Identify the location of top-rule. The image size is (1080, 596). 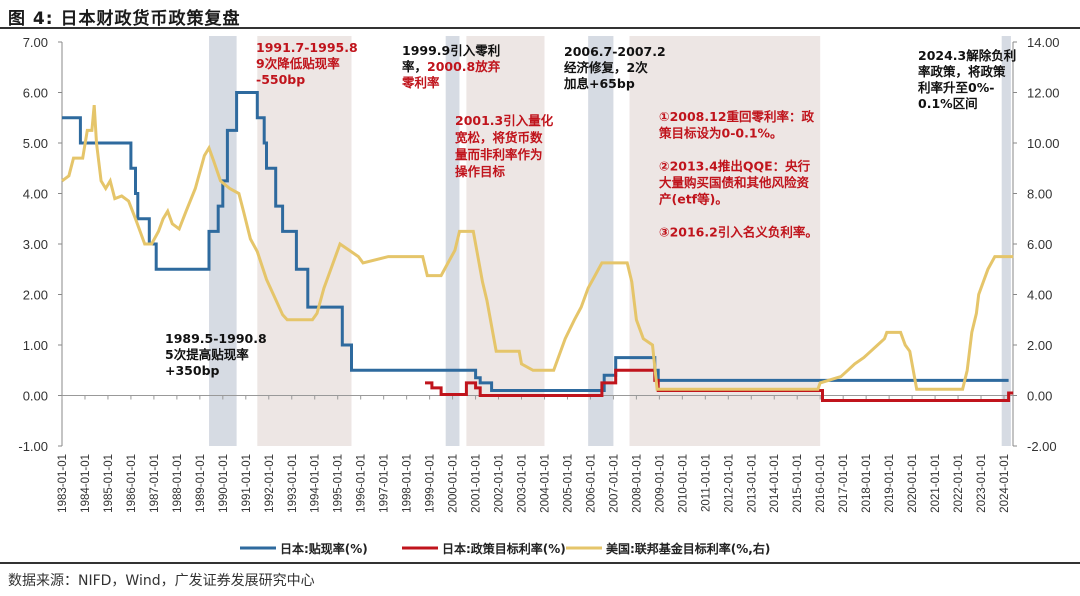
(540, 28).